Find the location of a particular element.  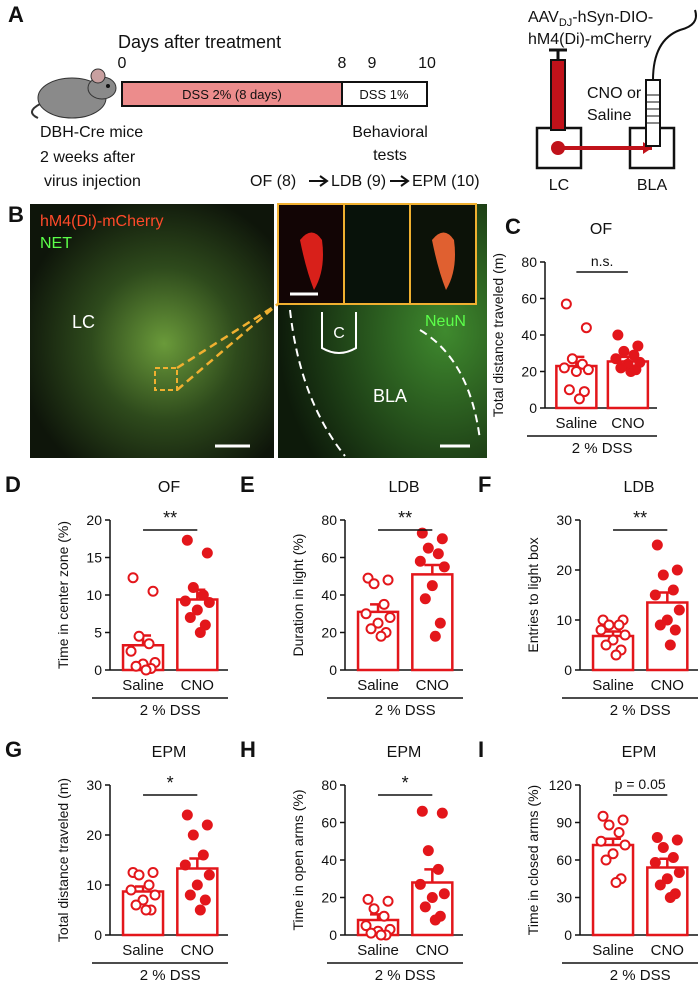

y-tick-label: 5 is located at coordinates (98, 633).